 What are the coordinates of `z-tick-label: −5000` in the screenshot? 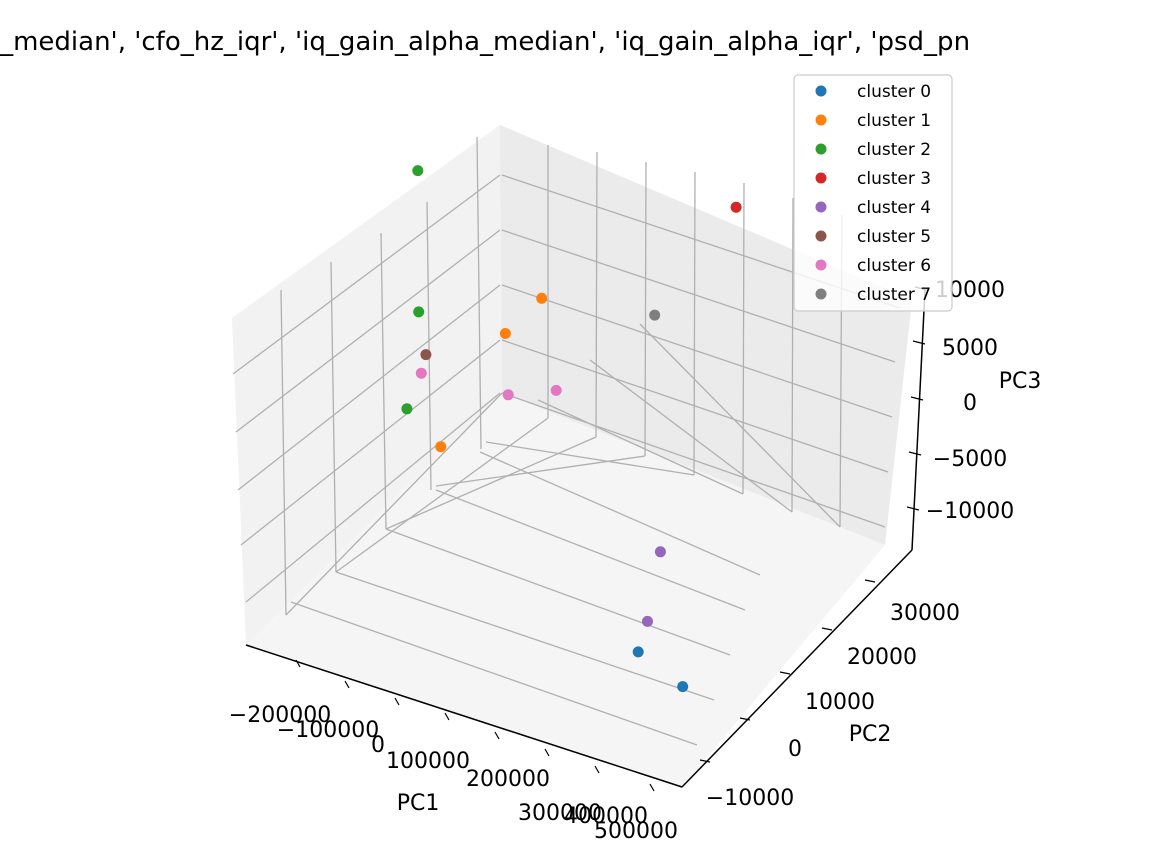 It's located at (970, 459).